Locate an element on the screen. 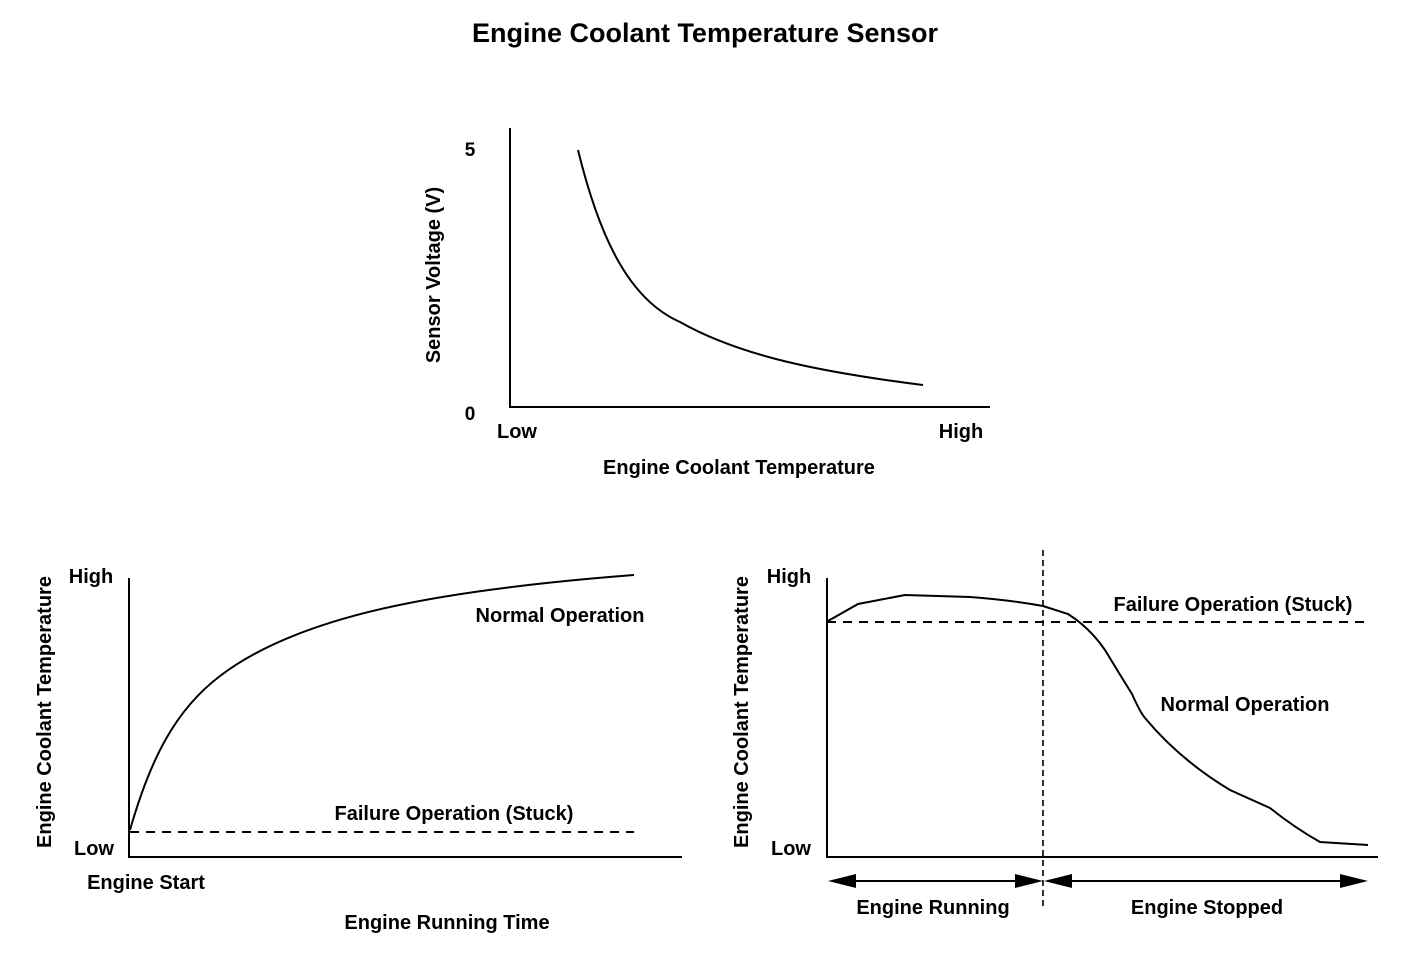 The height and width of the screenshot is (954, 1408). stopped-chart-axes is located at coordinates (1102, 718).